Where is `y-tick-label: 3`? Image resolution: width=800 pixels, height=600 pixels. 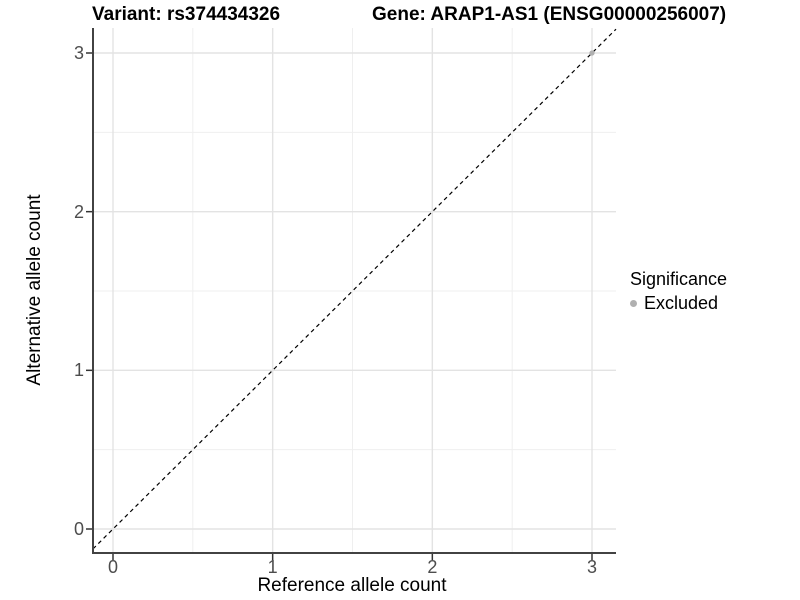
y-tick-label: 3 is located at coordinates (78, 53).